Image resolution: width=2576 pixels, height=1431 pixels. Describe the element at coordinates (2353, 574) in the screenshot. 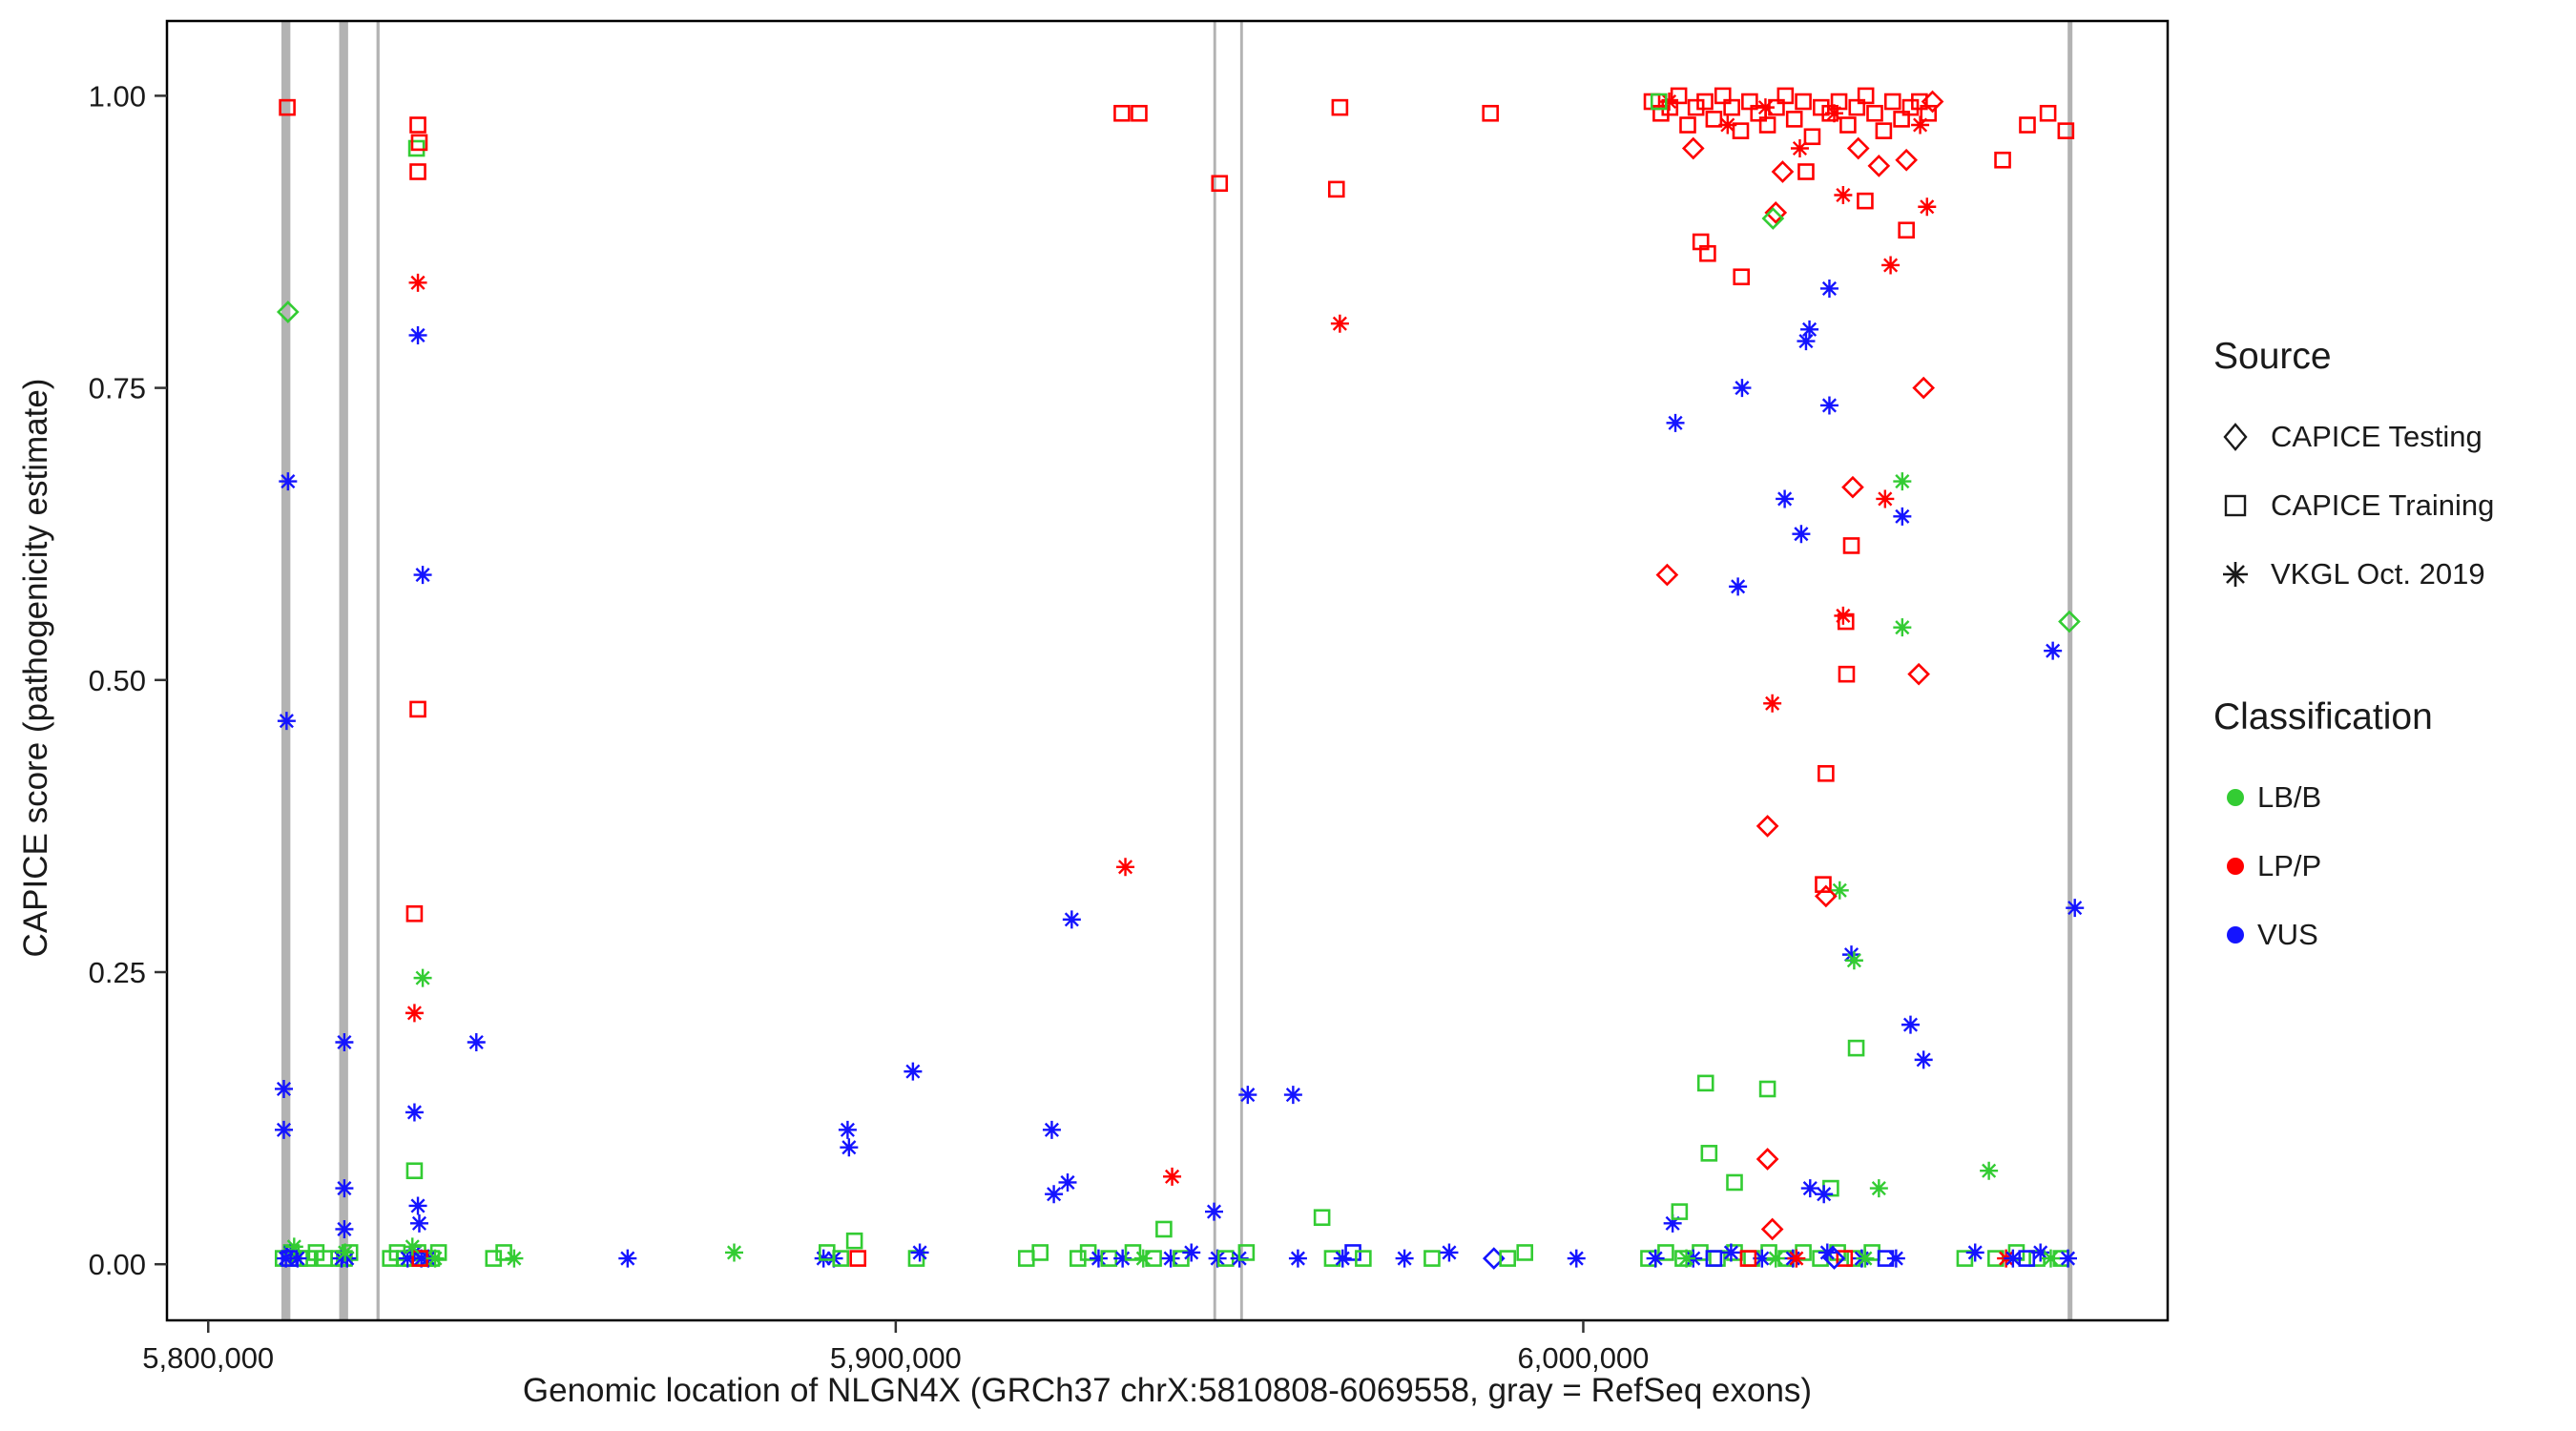

I see `legend-item-vkgl: VKGL Oct. 2019` at that location.